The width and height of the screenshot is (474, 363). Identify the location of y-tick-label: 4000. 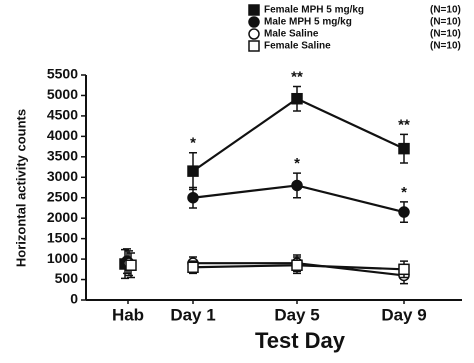
(62, 135).